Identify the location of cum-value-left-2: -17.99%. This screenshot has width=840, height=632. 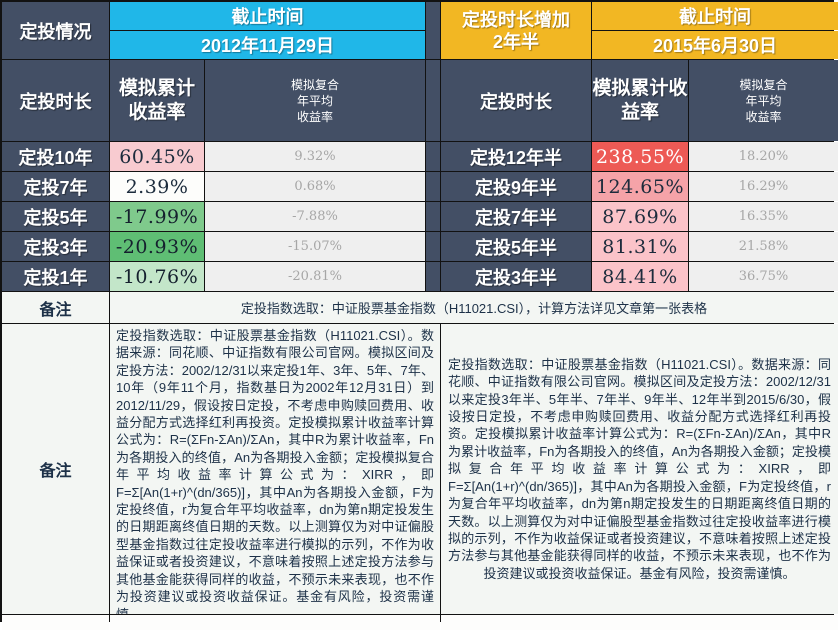
(157, 216).